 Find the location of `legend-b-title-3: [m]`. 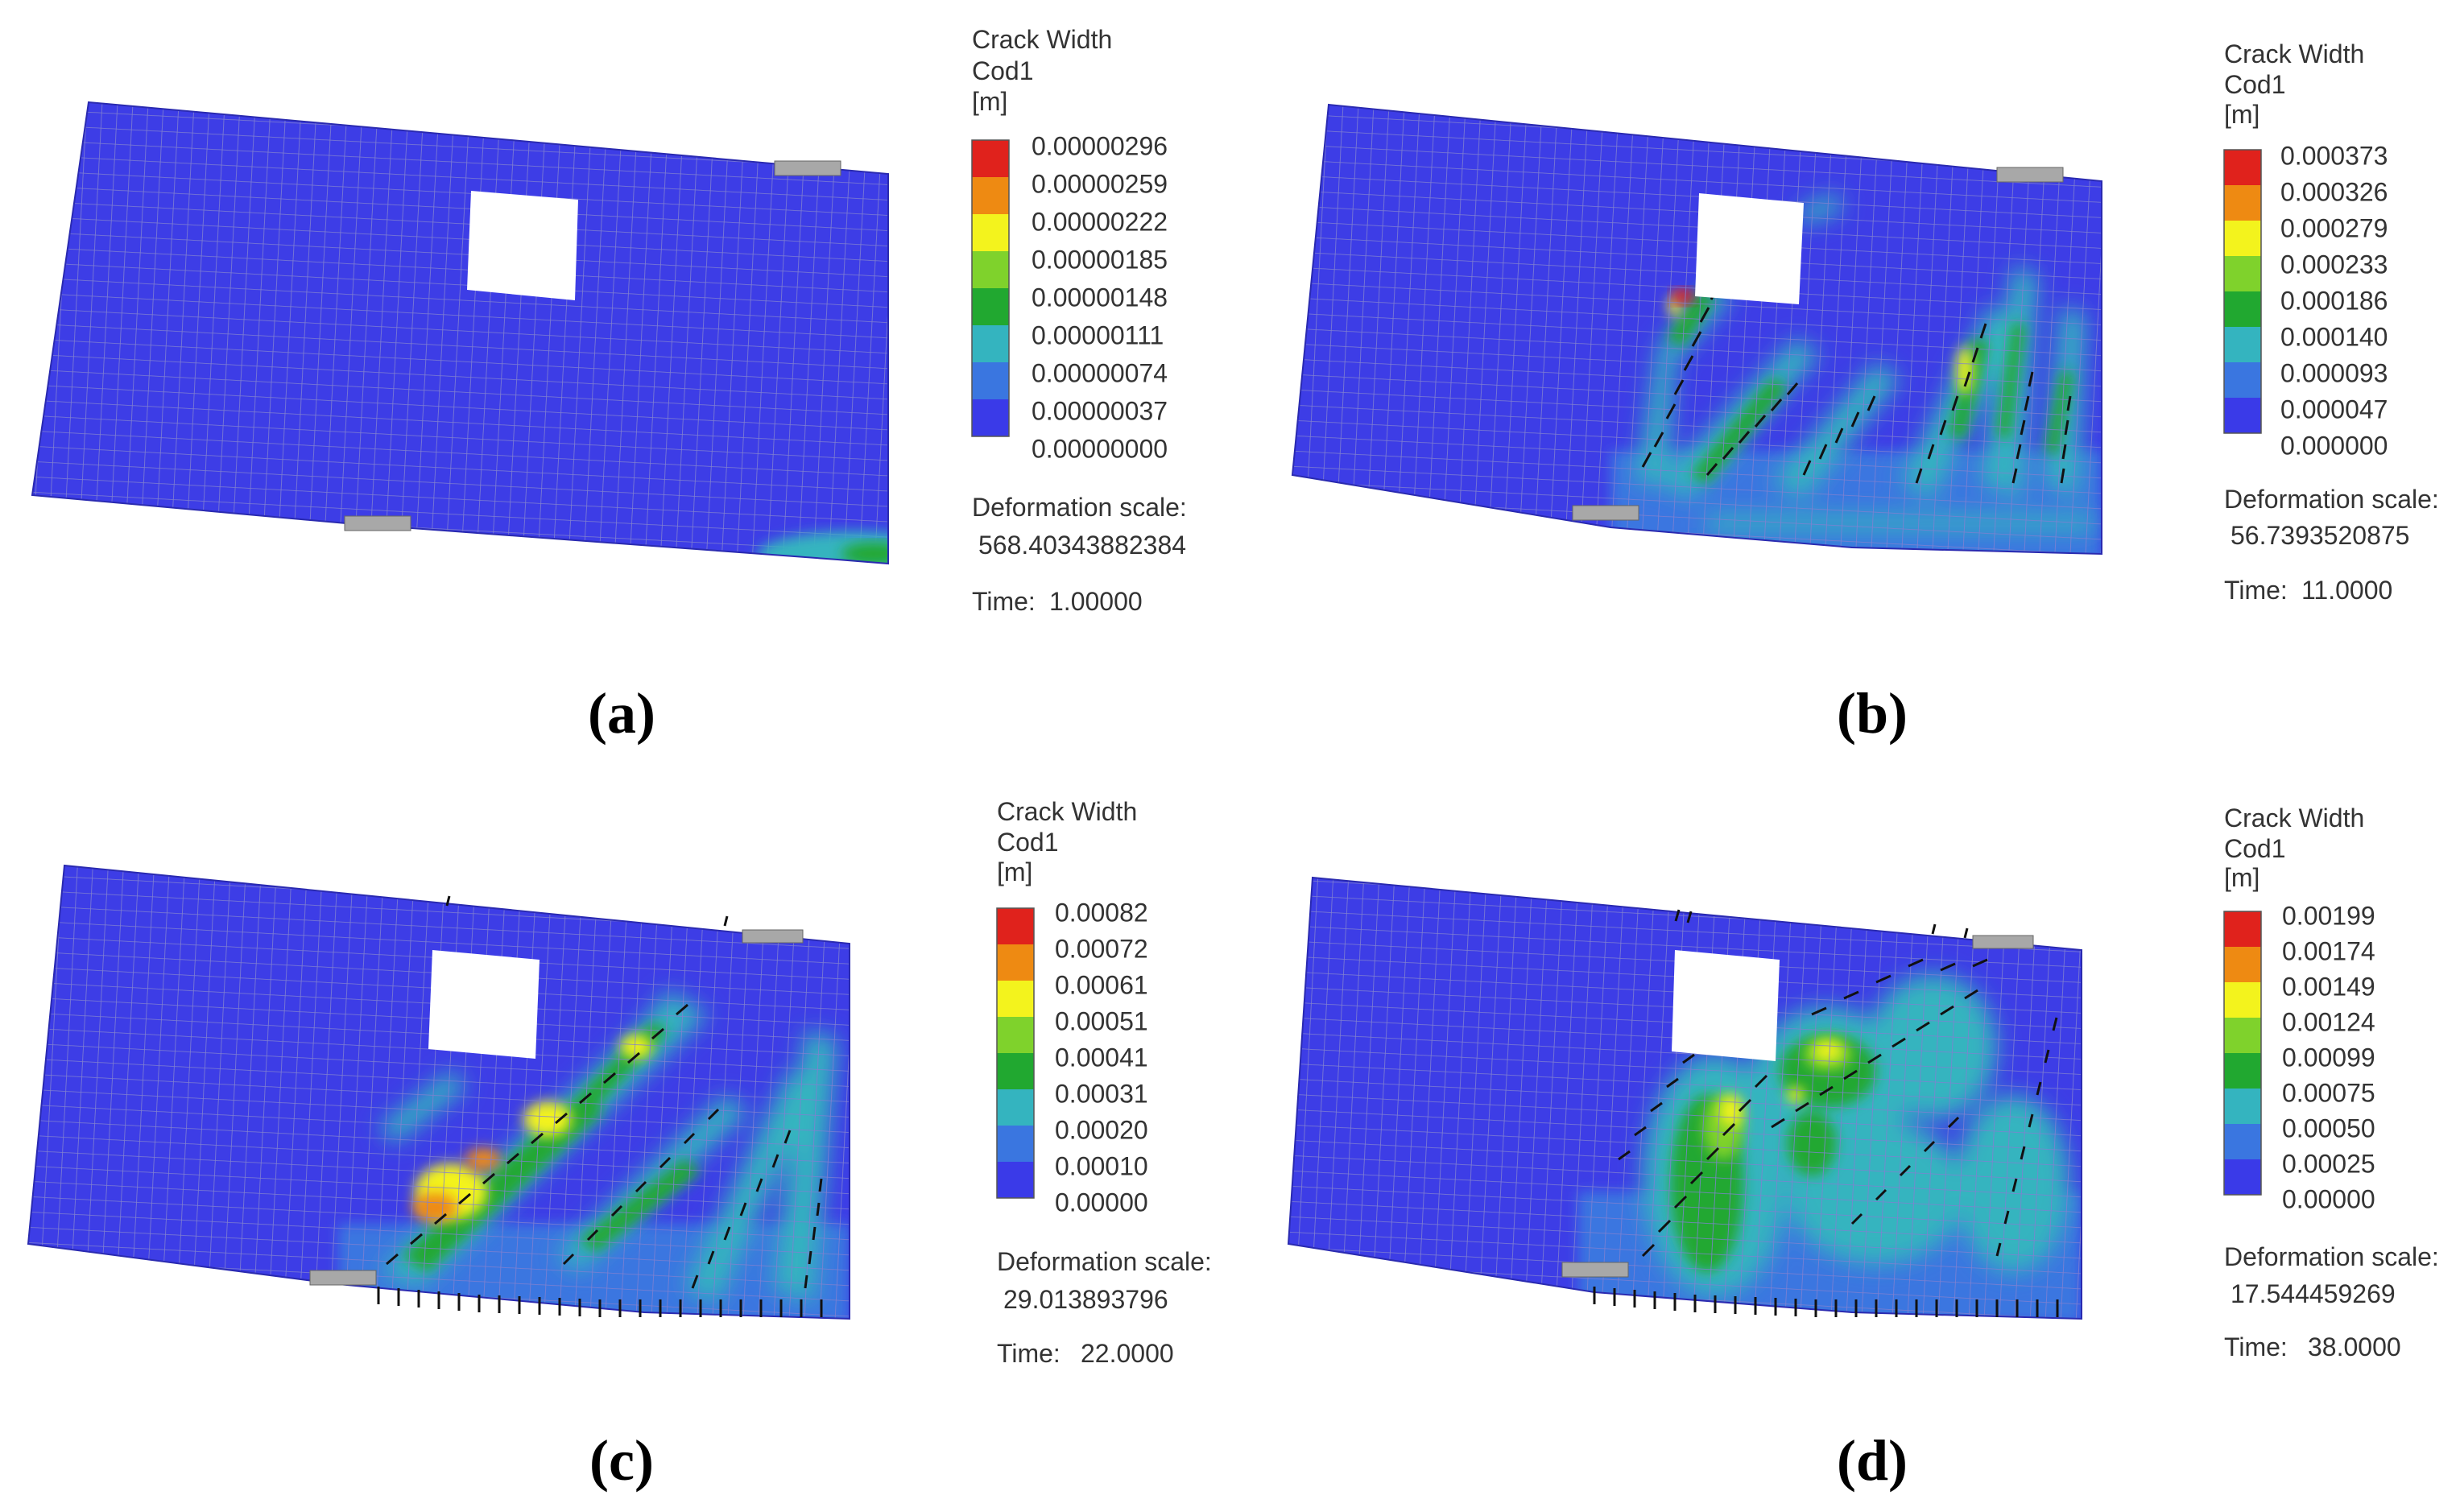

legend-b-title-3: [m] is located at coordinates (2241, 115).